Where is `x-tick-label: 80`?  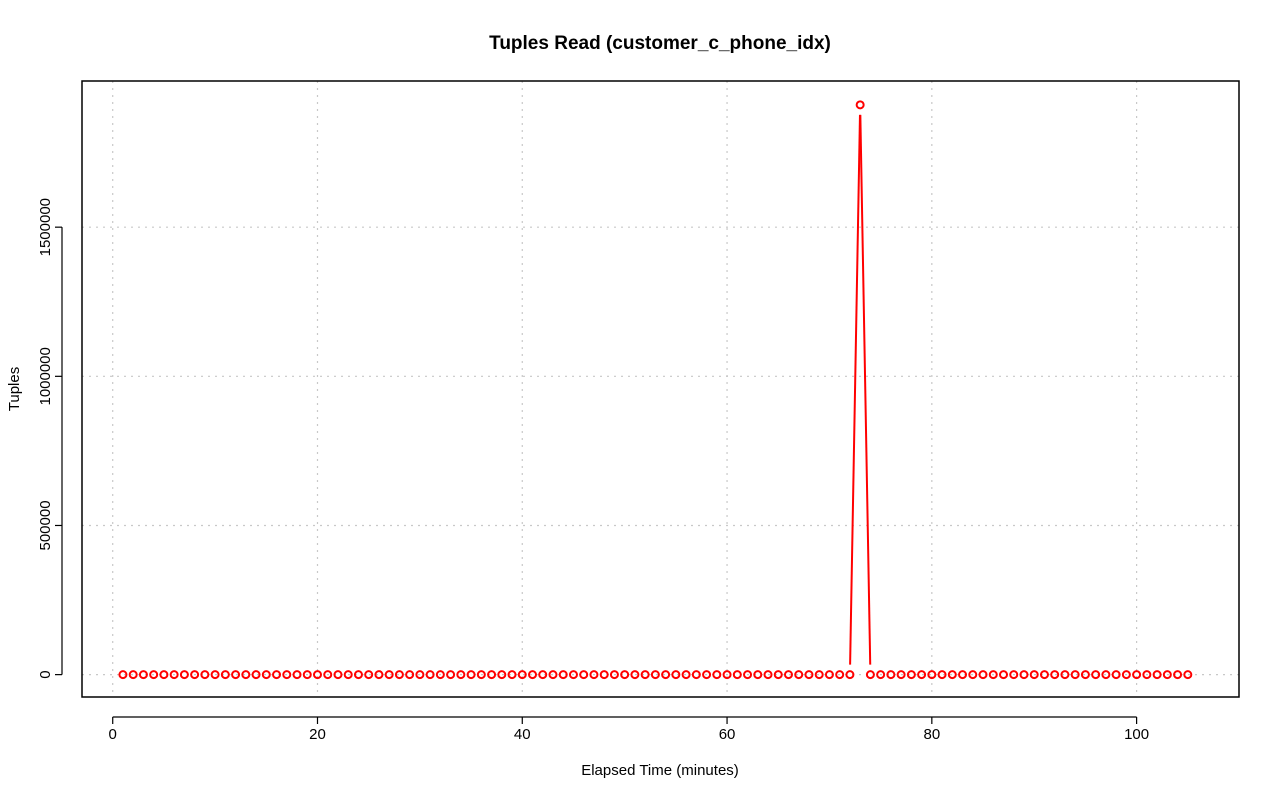 x-tick-label: 80 is located at coordinates (931, 734).